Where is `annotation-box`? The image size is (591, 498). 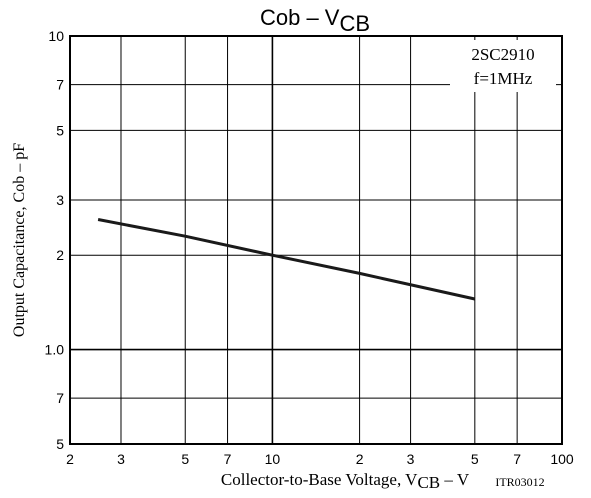
annotation-box is located at coordinates (503, 66).